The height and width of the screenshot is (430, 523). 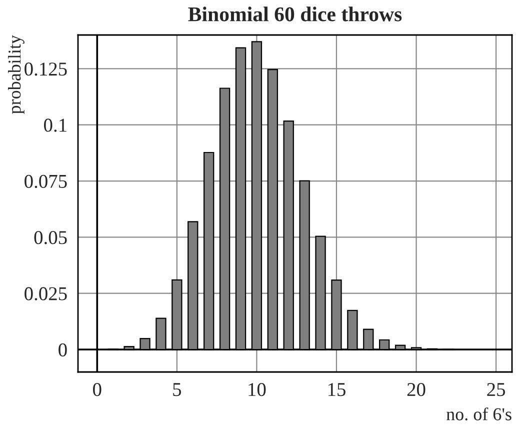 What do you see at coordinates (55, 125) in the screenshot?
I see `y-tick-label: 0.1` at bounding box center [55, 125].